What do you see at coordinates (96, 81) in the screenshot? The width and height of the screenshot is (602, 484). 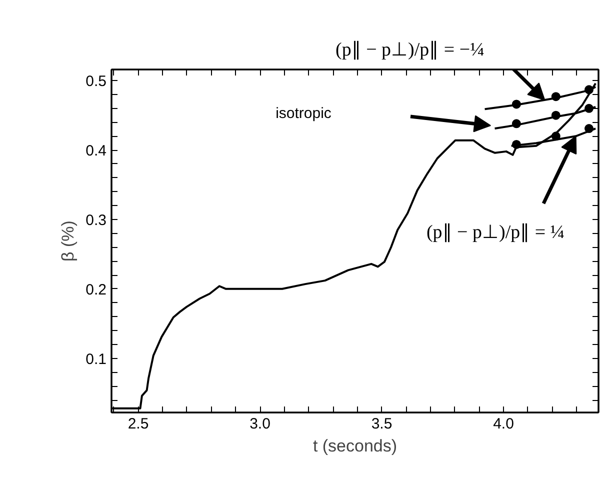 I see `y-tick-label: 0.5` at bounding box center [96, 81].